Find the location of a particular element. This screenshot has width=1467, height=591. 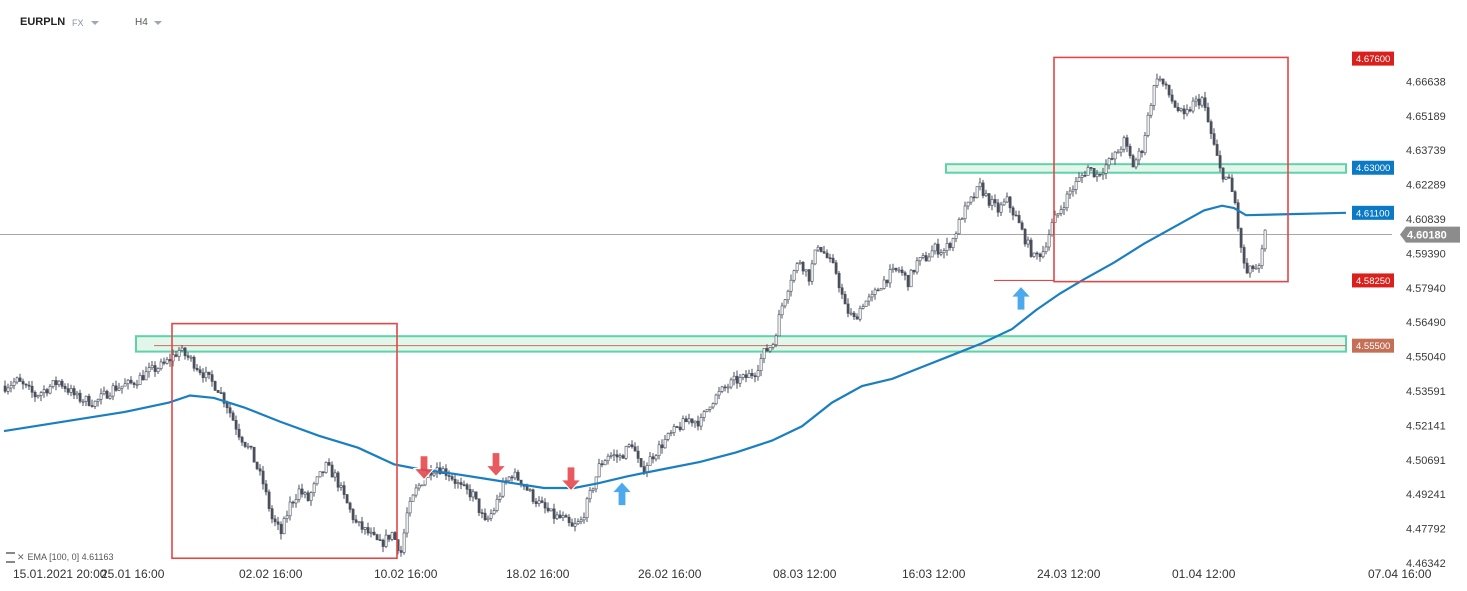

y-tick-label: 4.50691 is located at coordinates (1426, 461).